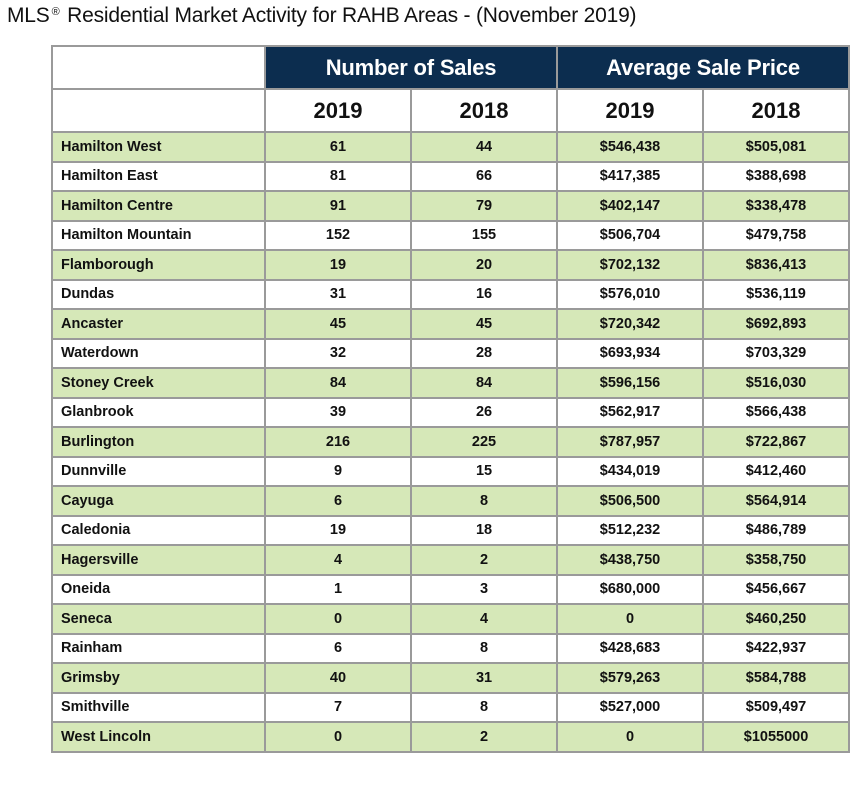  What do you see at coordinates (158, 501) in the screenshot?
I see `area-cell: Cayuga` at bounding box center [158, 501].